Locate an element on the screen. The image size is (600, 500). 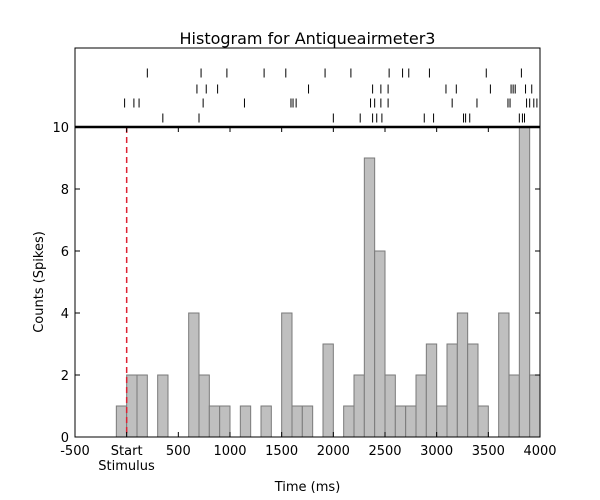
y-tick-label: 8 is located at coordinates (65, 190).